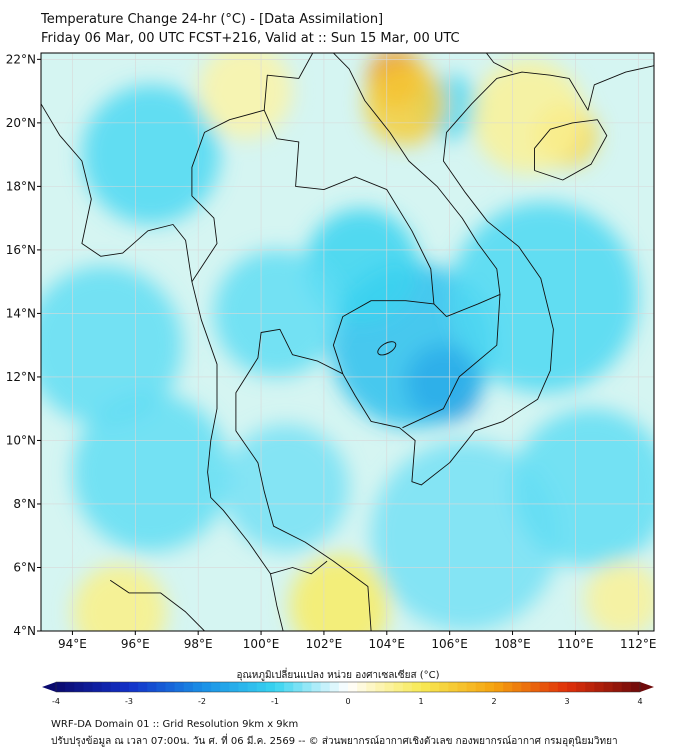 The height and width of the screenshot is (756, 676). Describe the element at coordinates (647, 687) in the screenshot. I see `colorbar-max-arrow` at that location.